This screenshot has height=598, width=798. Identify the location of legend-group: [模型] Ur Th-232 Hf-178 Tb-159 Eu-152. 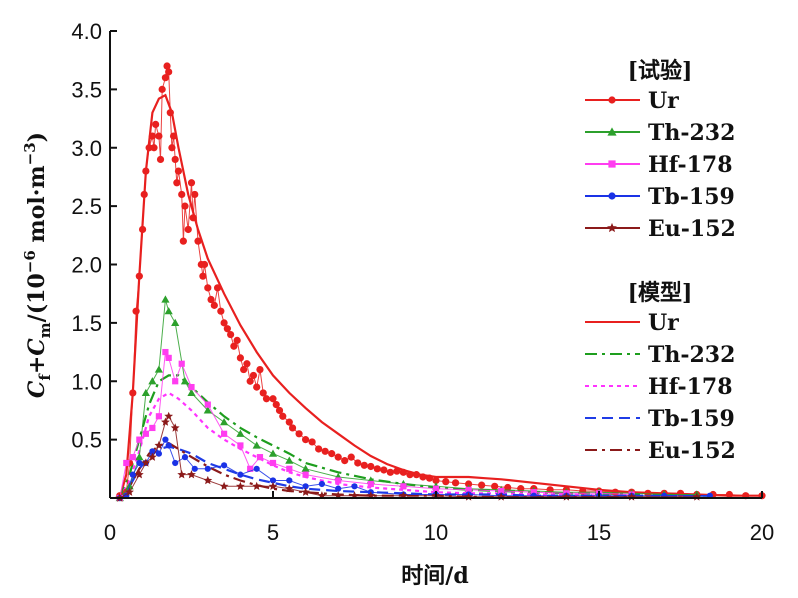
(660, 372).